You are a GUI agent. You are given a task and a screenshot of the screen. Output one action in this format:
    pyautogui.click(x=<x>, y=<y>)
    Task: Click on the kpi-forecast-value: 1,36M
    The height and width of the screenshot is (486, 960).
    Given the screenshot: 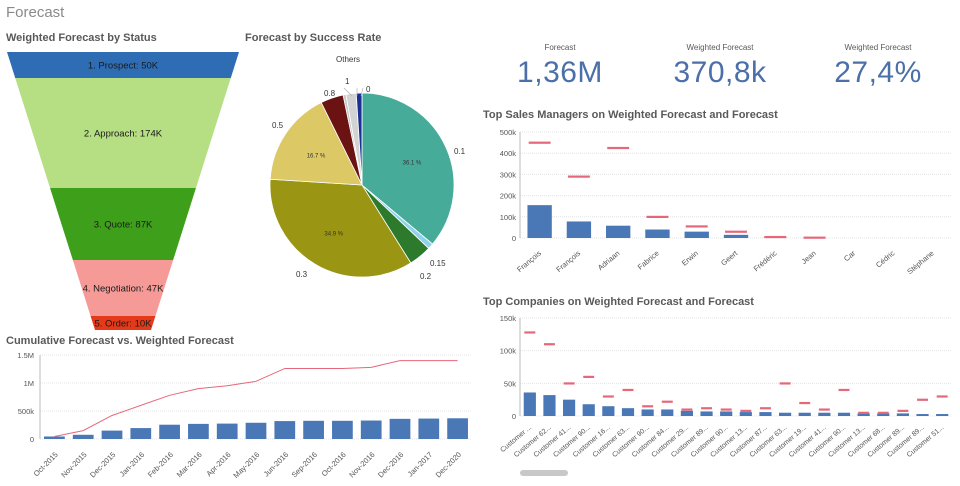 What is the action you would take?
    pyautogui.click(x=560, y=72)
    